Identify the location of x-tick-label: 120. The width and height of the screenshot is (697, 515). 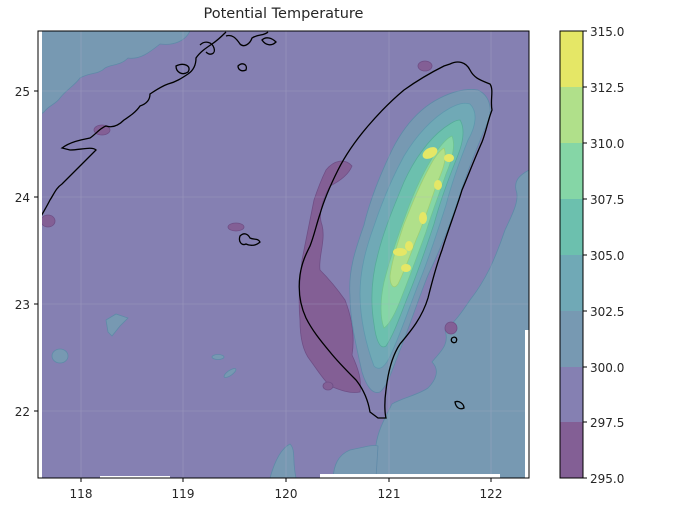
(286, 494).